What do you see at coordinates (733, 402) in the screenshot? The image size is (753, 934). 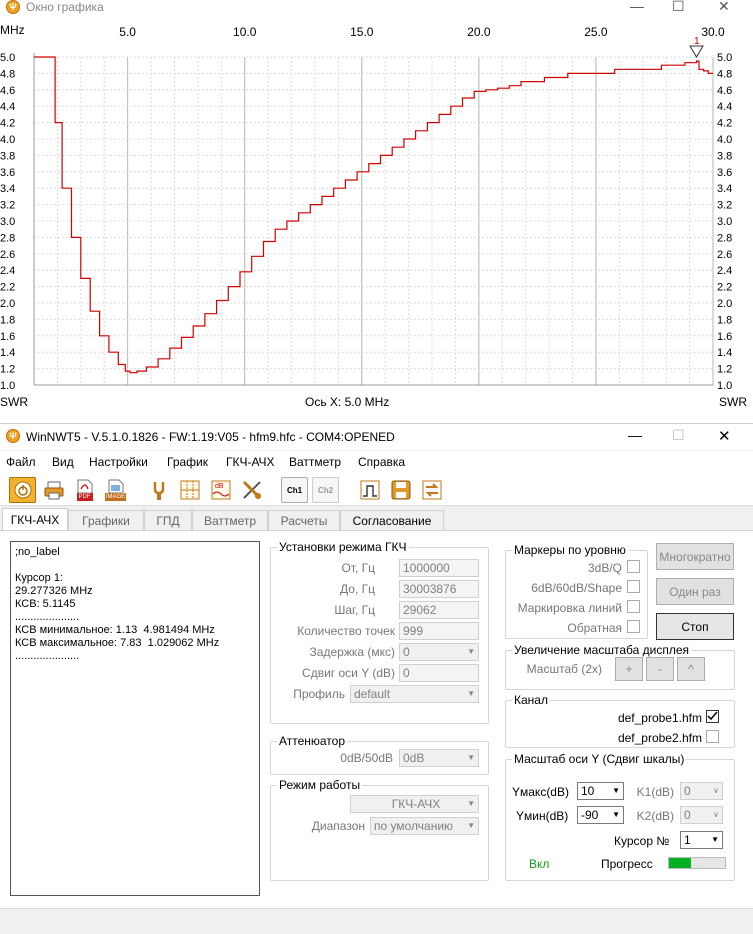 I see `right-axis-unit: SWR` at bounding box center [733, 402].